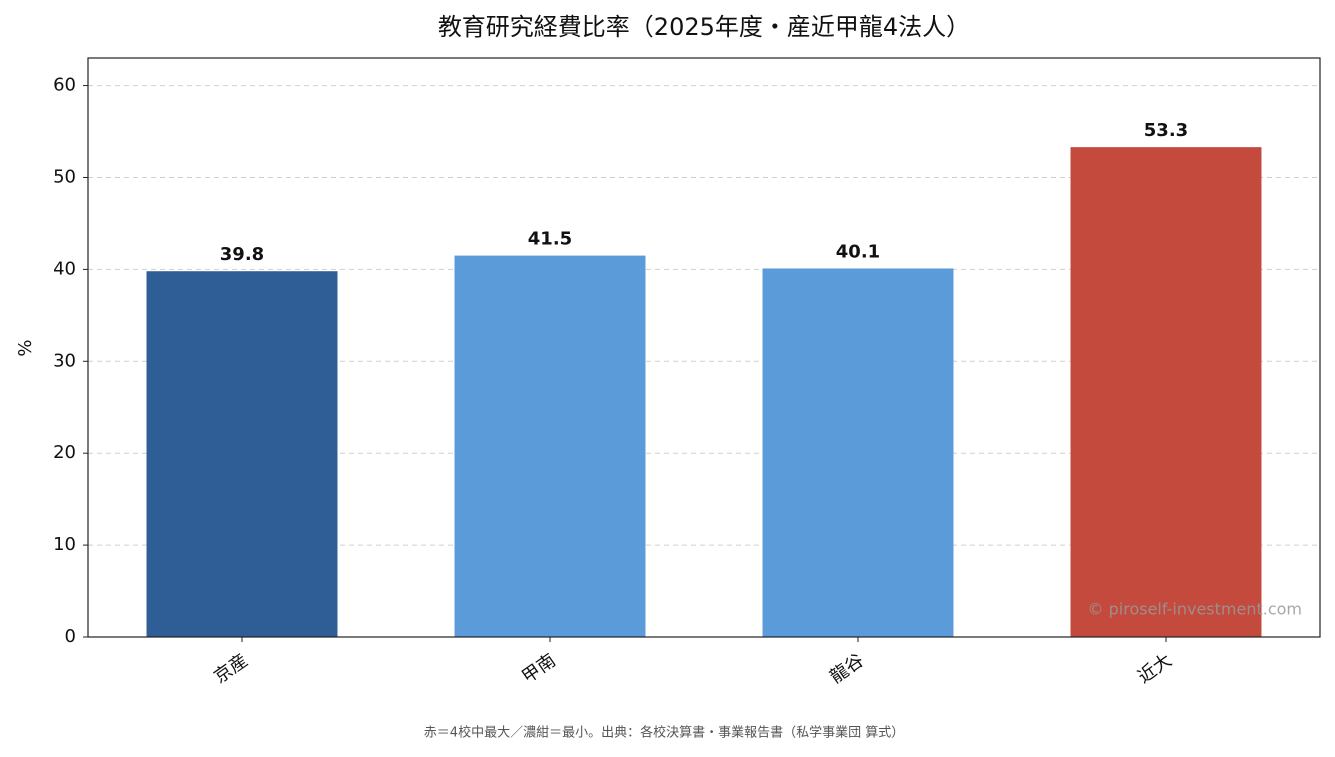  Describe the element at coordinates (550, 239) in the screenshot. I see `value-label: 41.5` at that location.